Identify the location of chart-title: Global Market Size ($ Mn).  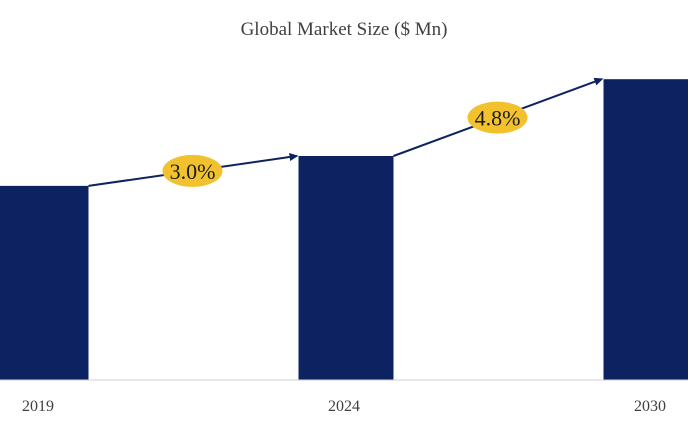
(344, 29).